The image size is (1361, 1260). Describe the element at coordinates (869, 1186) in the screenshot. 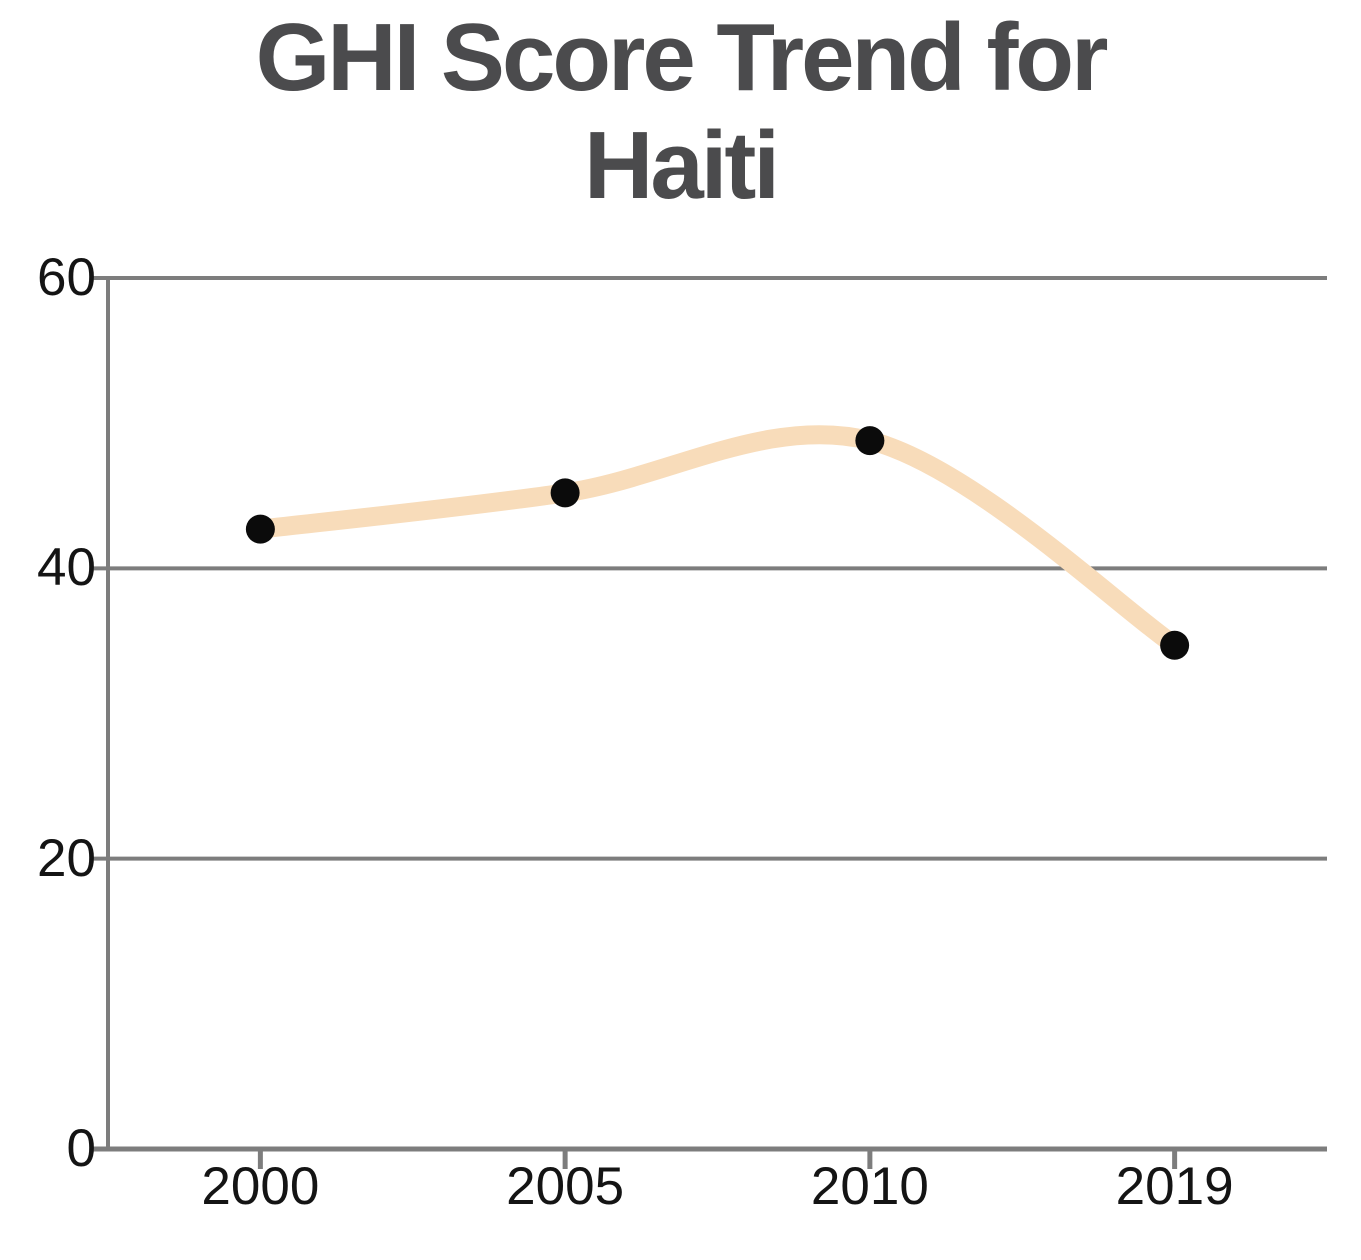

I see `x-axis-tick-label: 2010` at that location.